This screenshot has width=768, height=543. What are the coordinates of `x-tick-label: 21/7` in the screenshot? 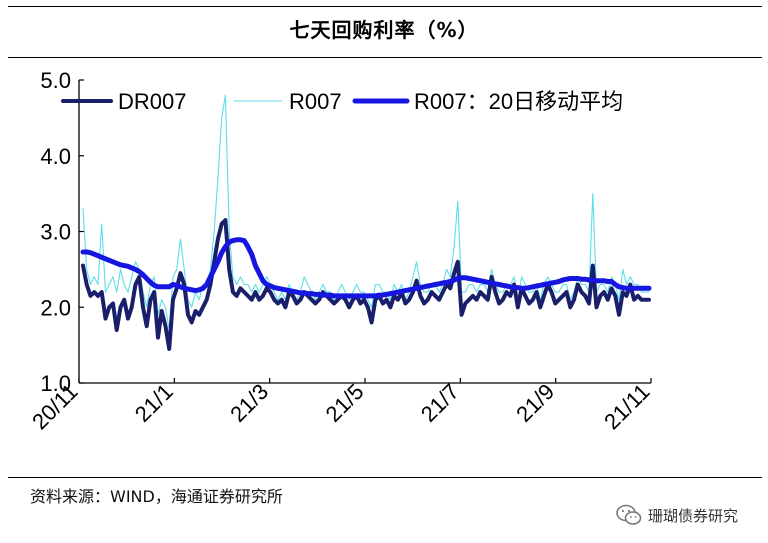 It's located at (440, 403).